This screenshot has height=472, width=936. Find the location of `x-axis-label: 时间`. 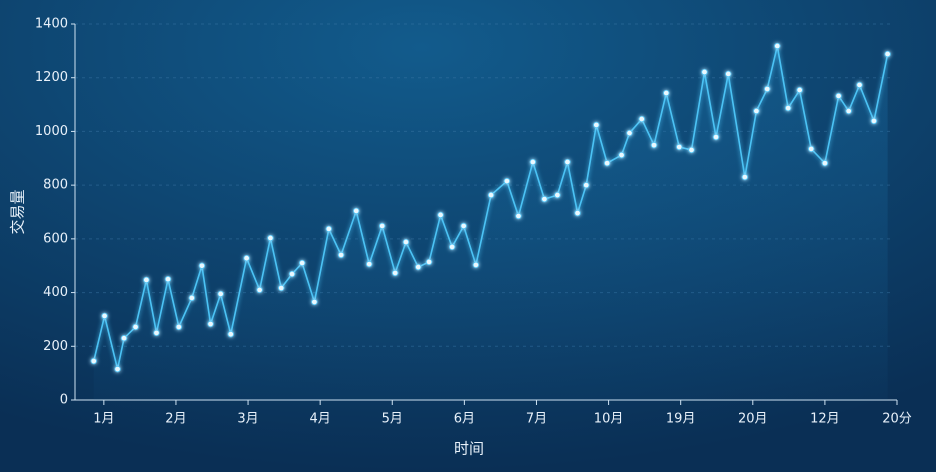

x-axis-label: 时间 is located at coordinates (469, 449).